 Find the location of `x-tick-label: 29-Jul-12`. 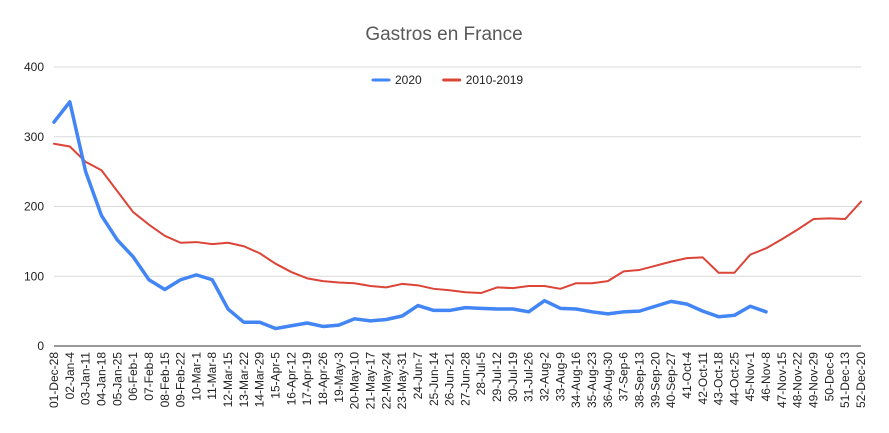

x-tick-label: 29-Jul-12 is located at coordinates (497, 377).